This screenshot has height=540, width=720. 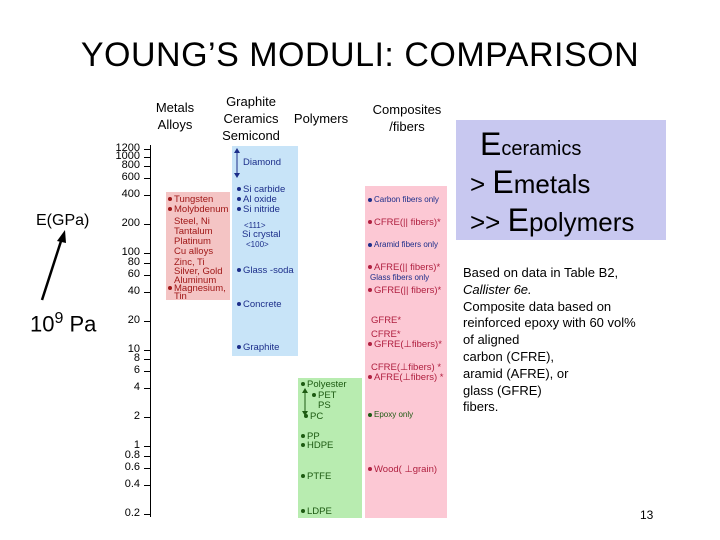 I want to click on label-text: HDPE, so click(x=320, y=445).